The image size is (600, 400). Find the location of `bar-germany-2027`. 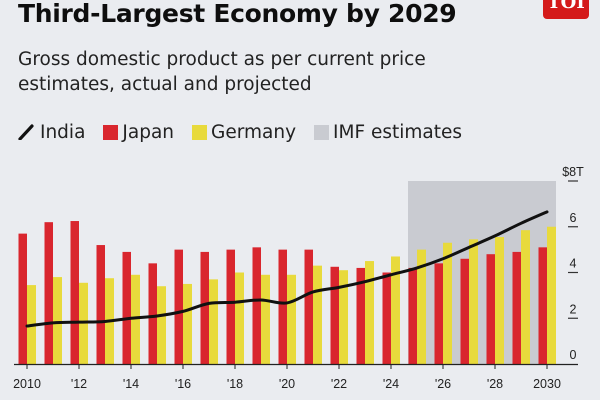

bar-germany-2027 is located at coordinates (473, 301).